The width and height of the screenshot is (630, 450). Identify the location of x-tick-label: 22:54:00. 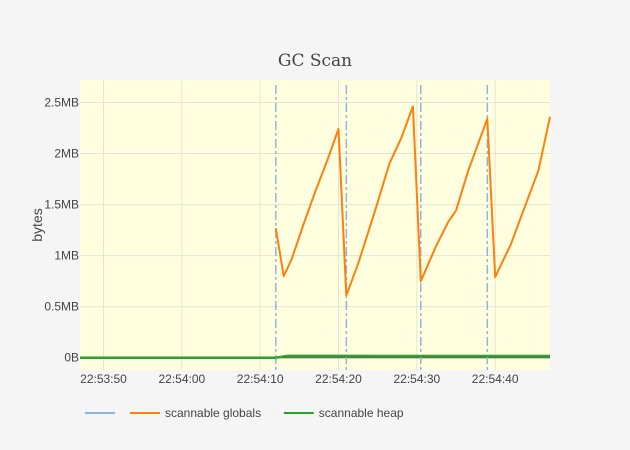
(181, 379).